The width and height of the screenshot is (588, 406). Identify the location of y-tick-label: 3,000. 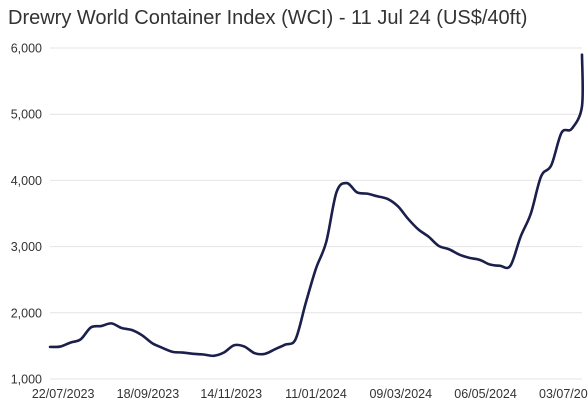
(26, 247).